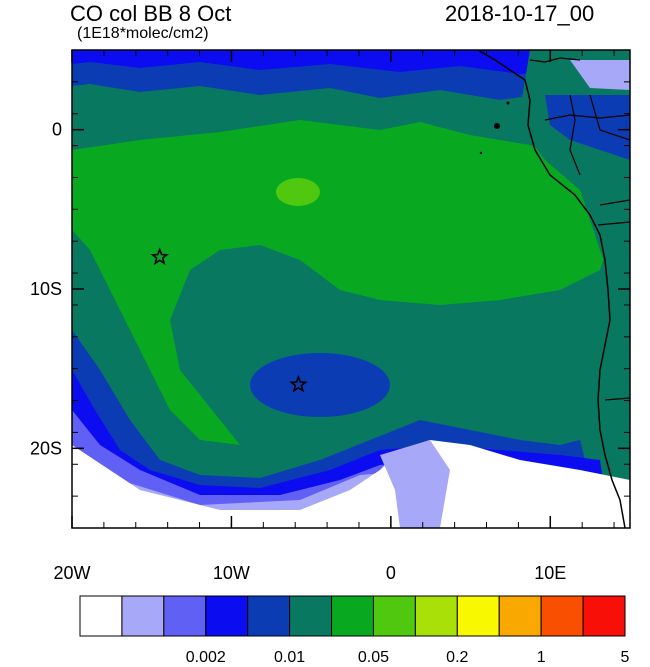 Image resolution: width=650 pixels, height=667 pixels. Describe the element at coordinates (457, 657) in the screenshot. I see `colorbar-label: 0.2` at that location.